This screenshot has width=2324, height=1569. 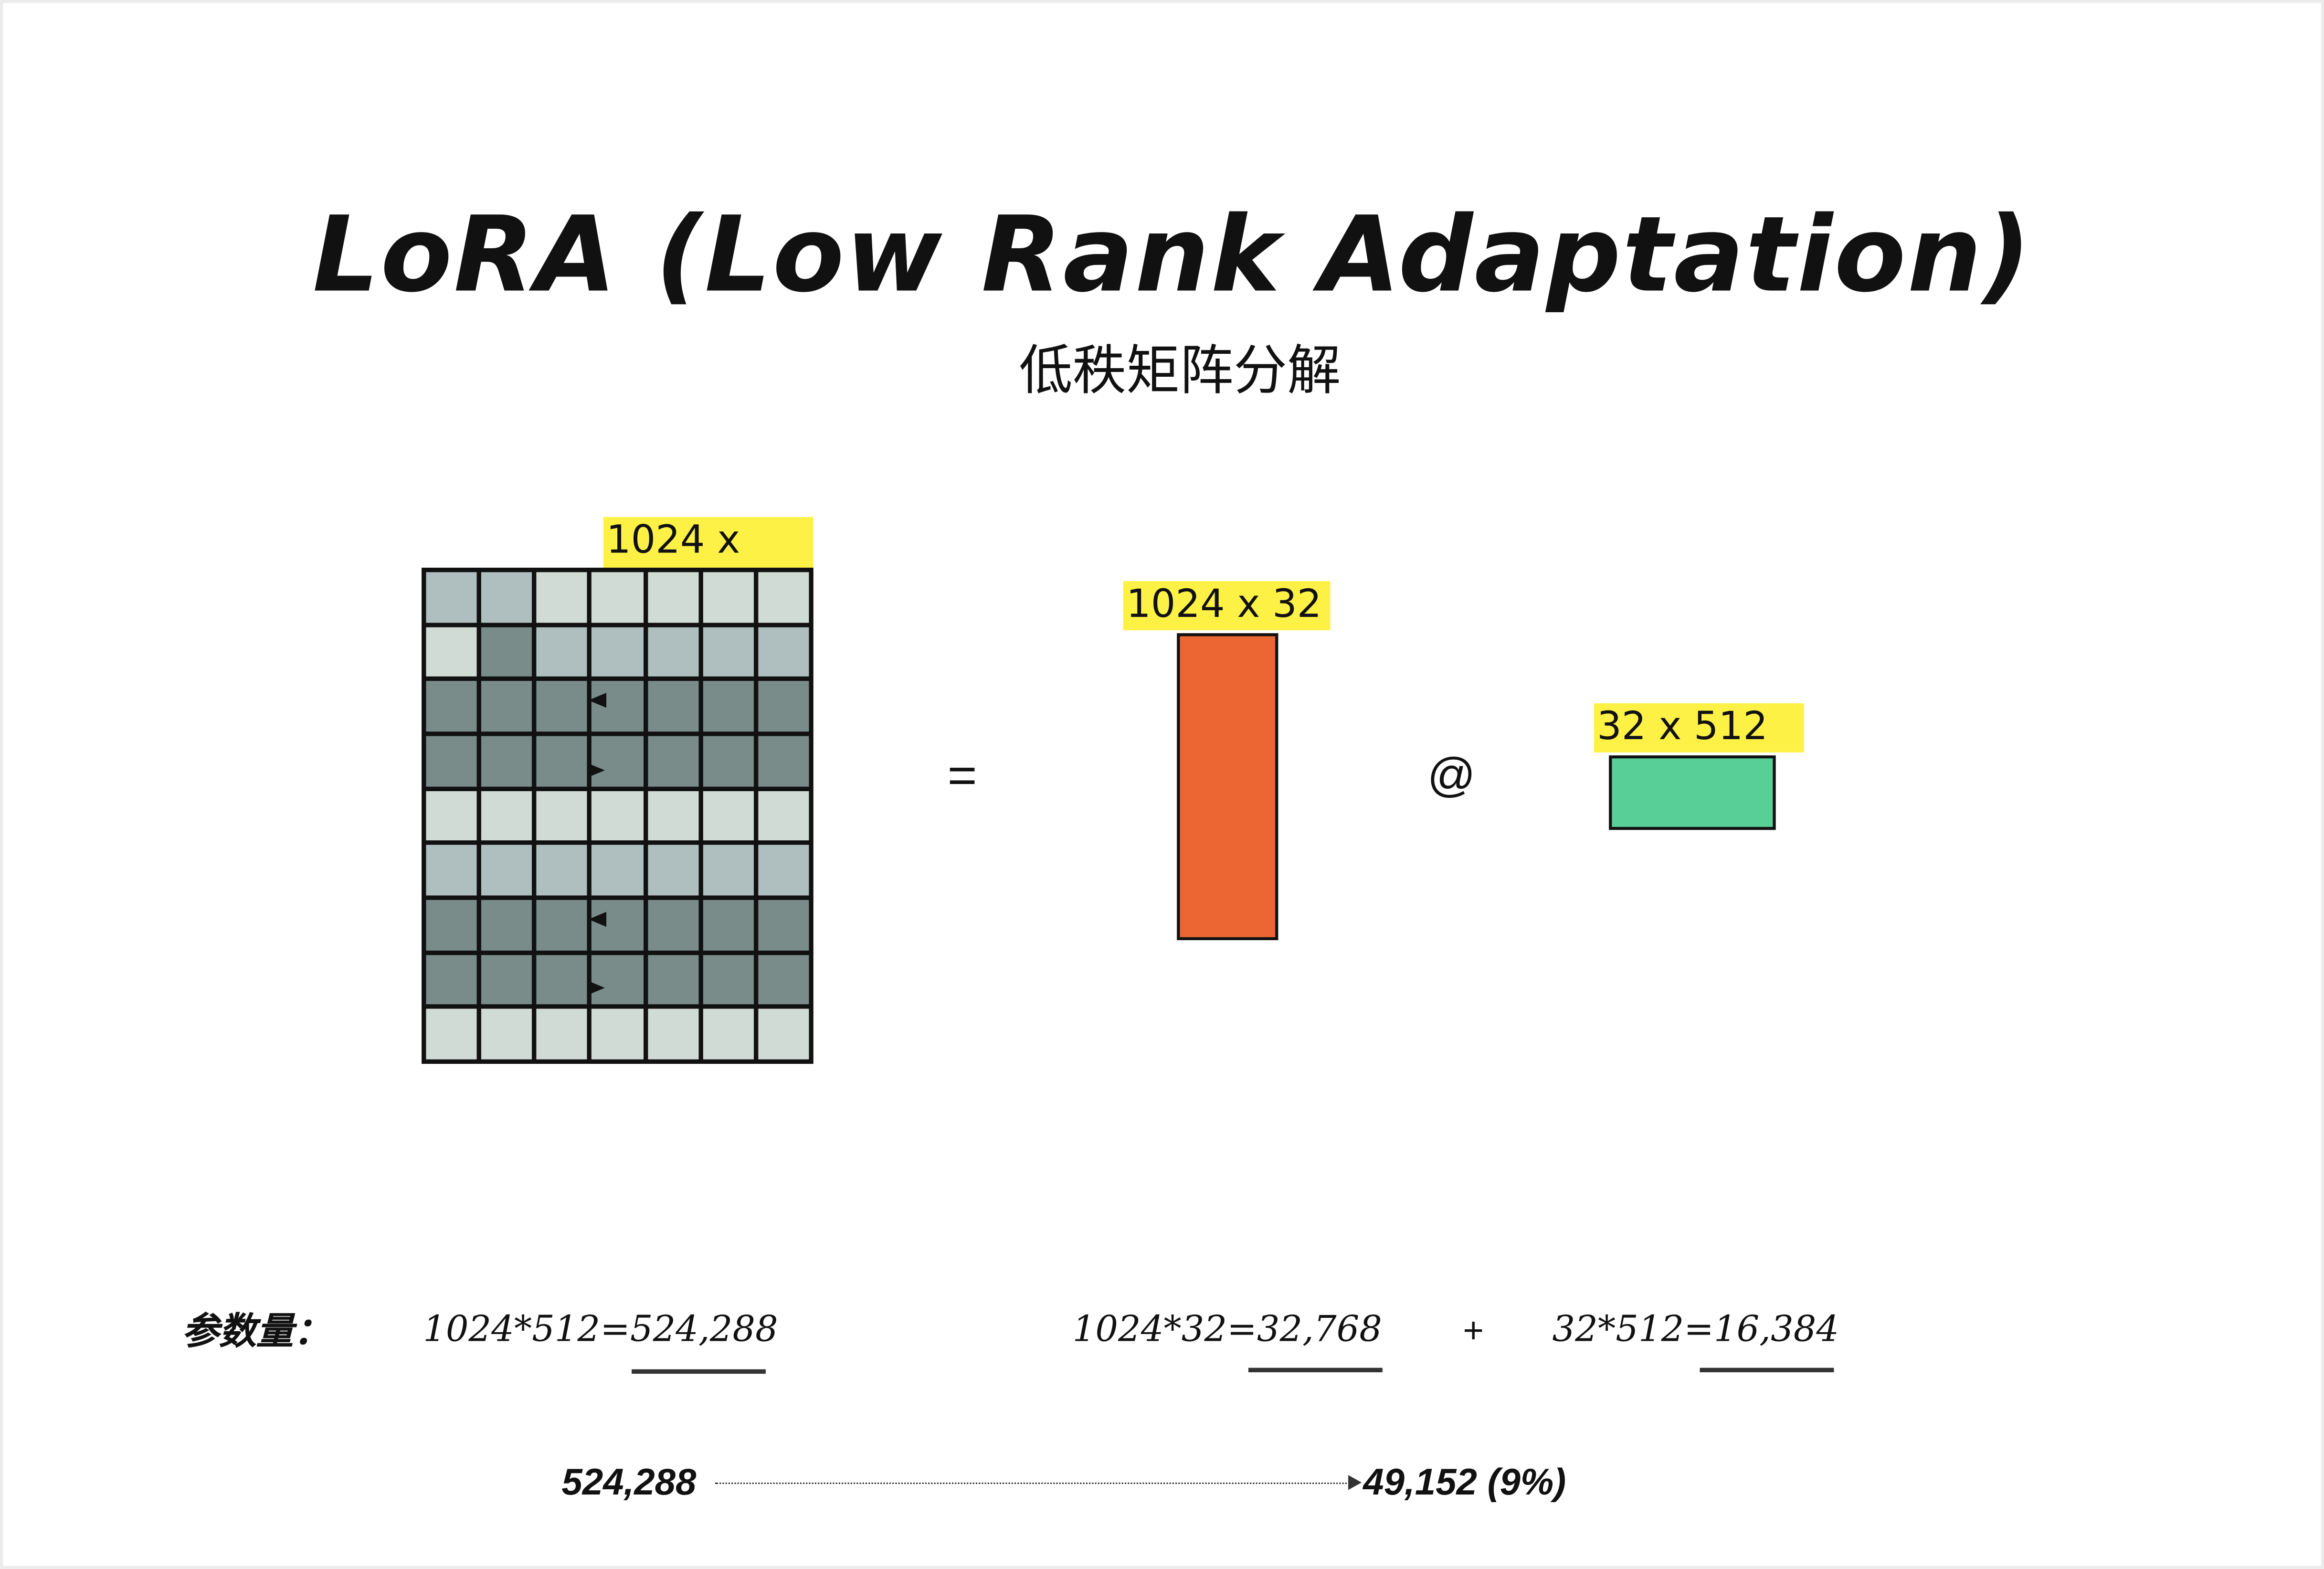 I want to click on equals-sign: =, so click(x=962, y=776).